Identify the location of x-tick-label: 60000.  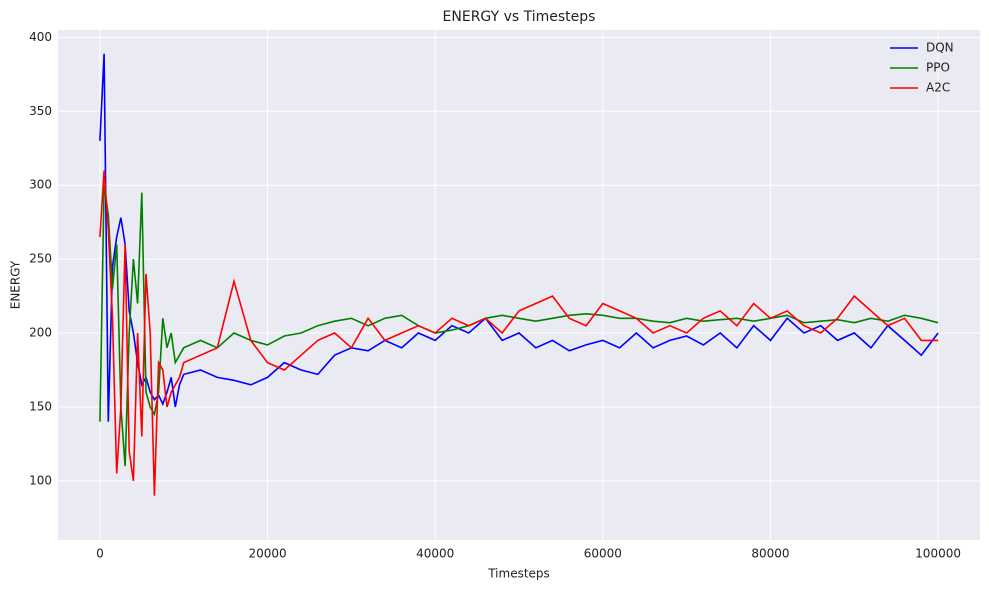
(603, 554).